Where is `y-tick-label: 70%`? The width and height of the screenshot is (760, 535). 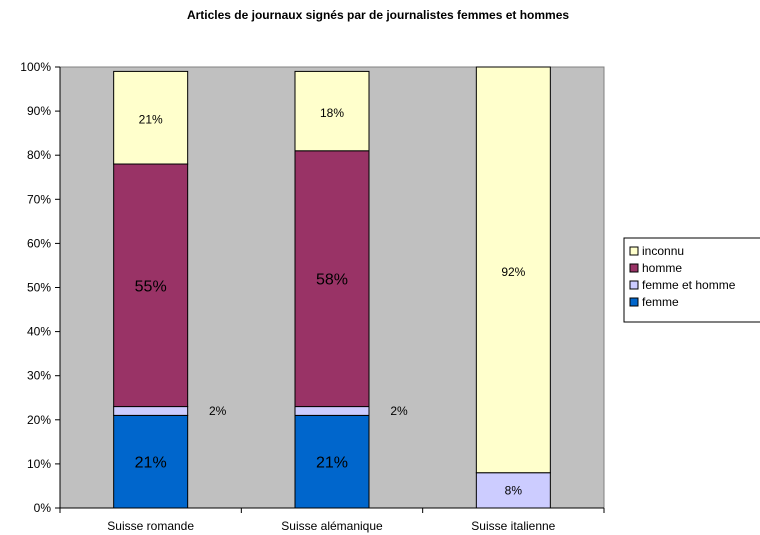
y-tick-label: 70% is located at coordinates (39, 199).